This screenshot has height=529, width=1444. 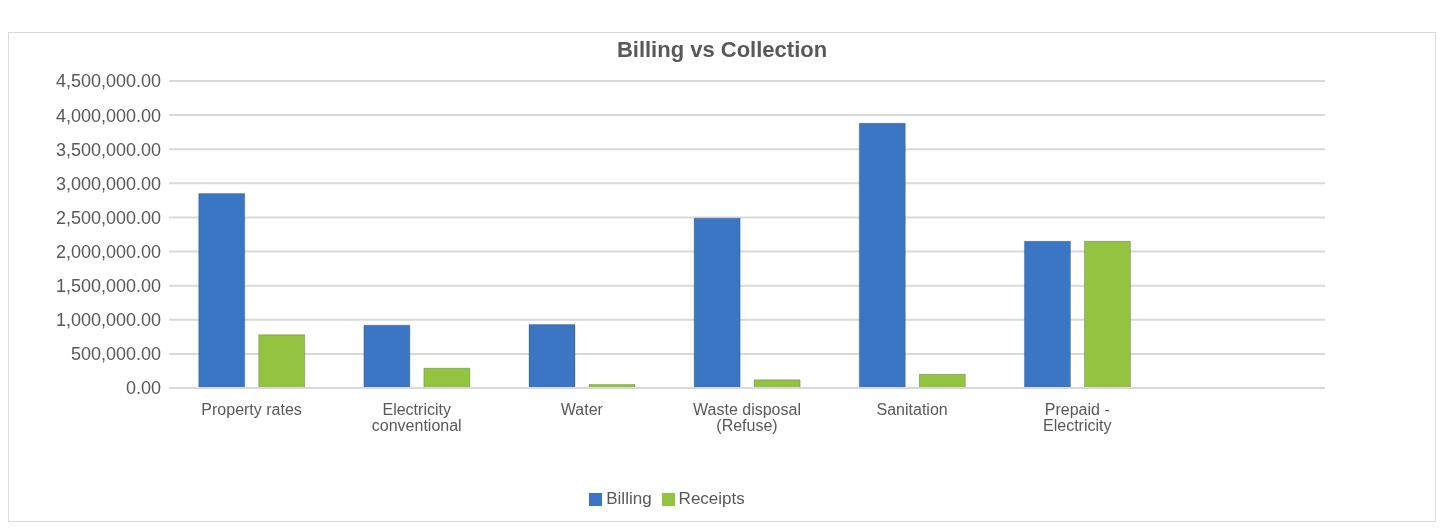 What do you see at coordinates (108, 115) in the screenshot?
I see `y-tick-label: 4,000,000.00` at bounding box center [108, 115].